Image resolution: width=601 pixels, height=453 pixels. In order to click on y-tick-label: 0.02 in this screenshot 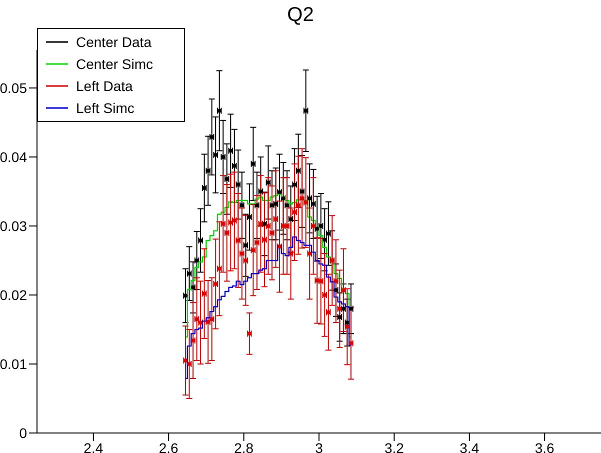, I will do `click(14, 294)`.